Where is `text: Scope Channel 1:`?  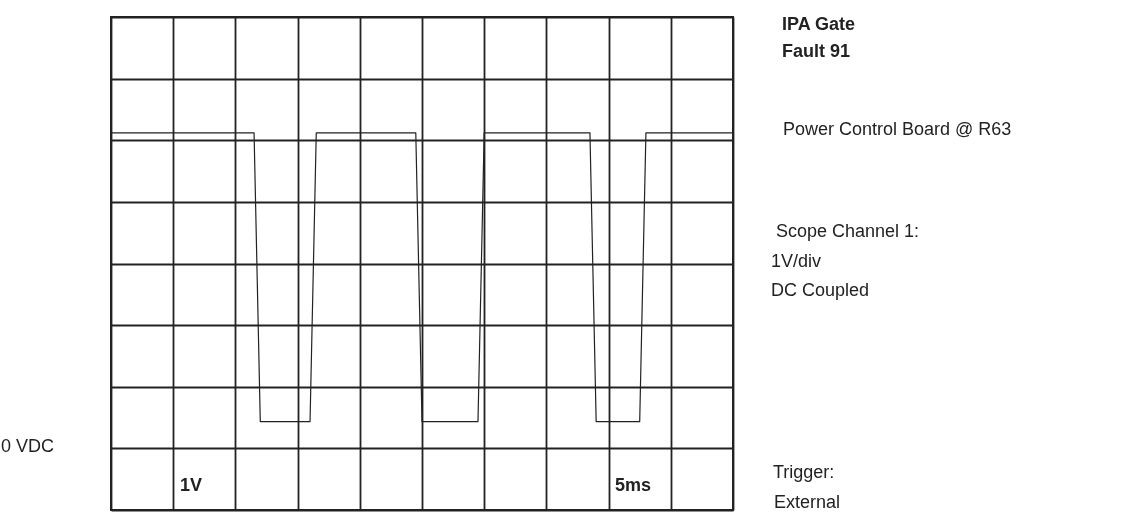
text: Scope Channel 1: is located at coordinates (848, 231).